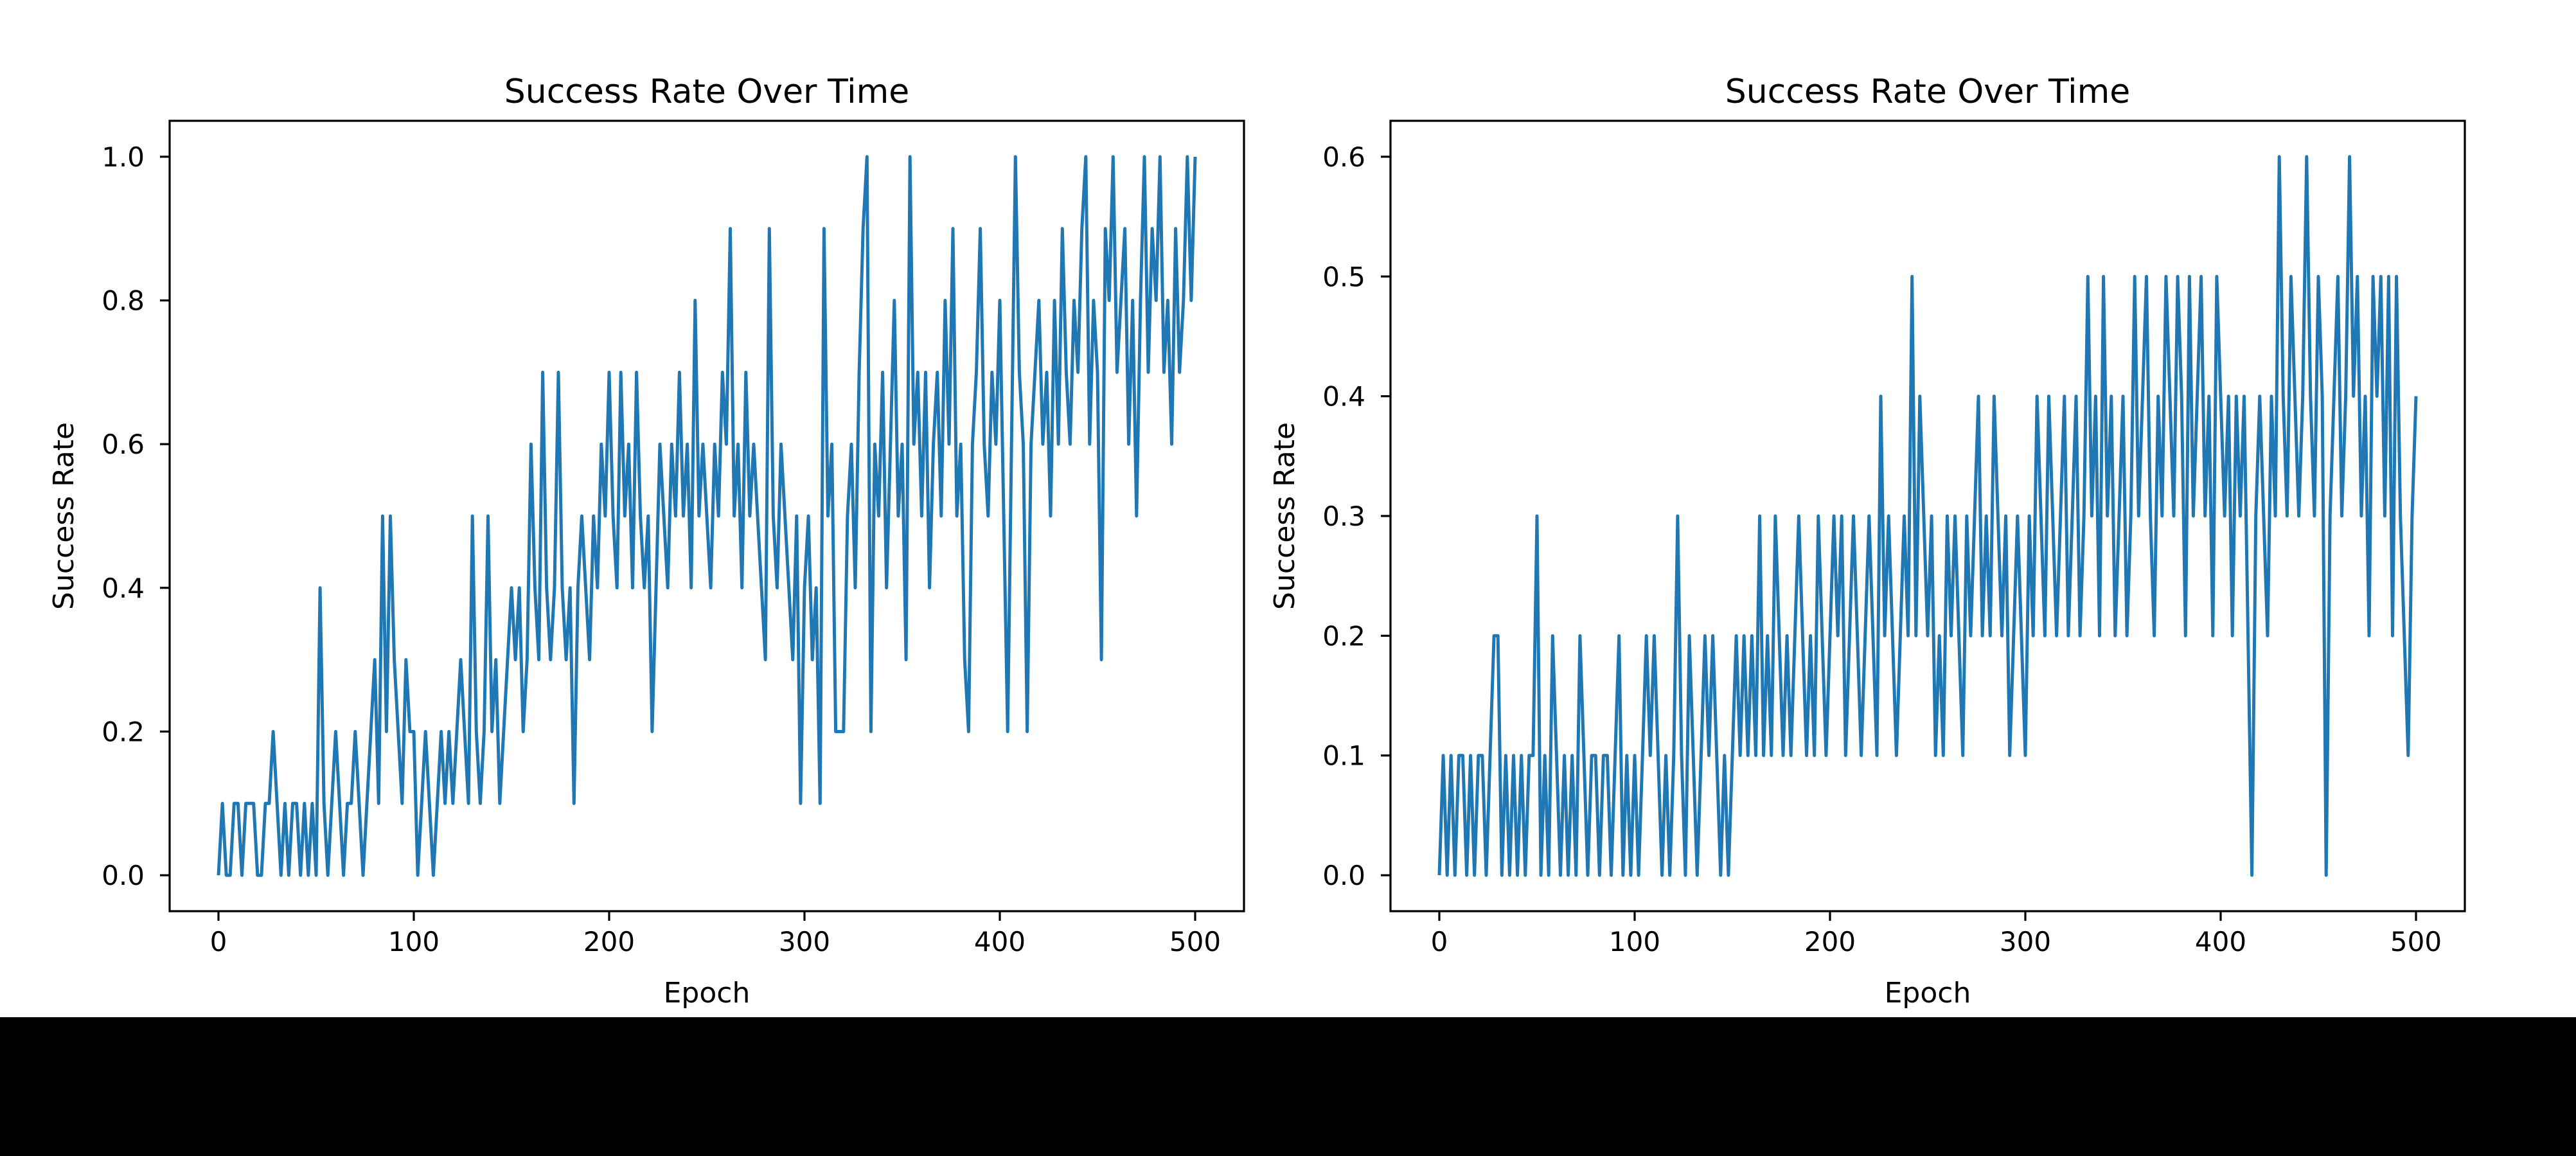 Image resolution: width=2576 pixels, height=1156 pixels. Describe the element at coordinates (1344, 516) in the screenshot. I see `y-tick-label: 0.3` at that location.